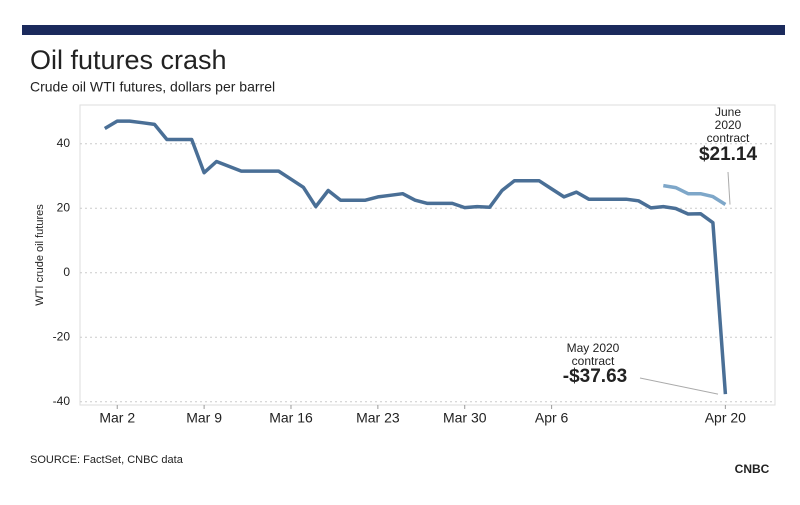 The width and height of the screenshot is (800, 505). What do you see at coordinates (117, 418) in the screenshot?
I see `x-tick-label: Mar 2` at bounding box center [117, 418].